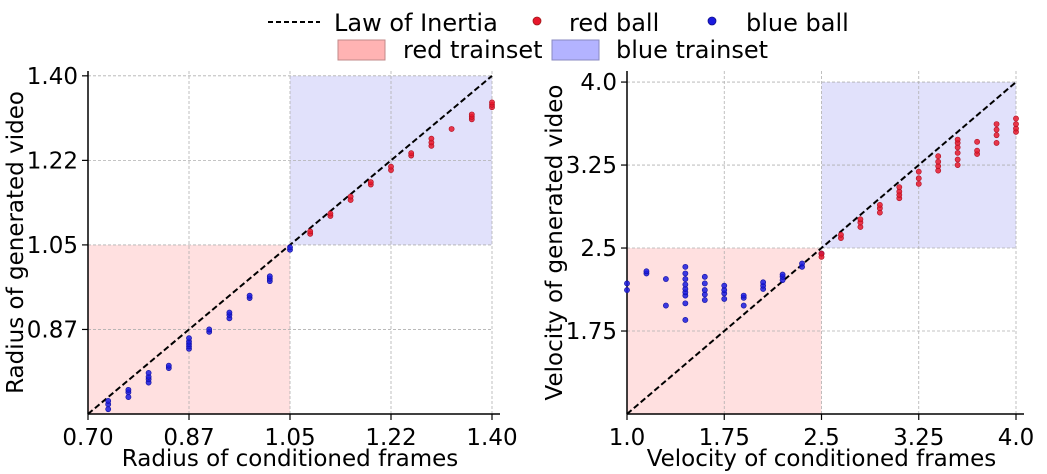 This screenshot has width=1047, height=474. I want to click on radius-x-tick-label: 0.87, so click(188, 438).